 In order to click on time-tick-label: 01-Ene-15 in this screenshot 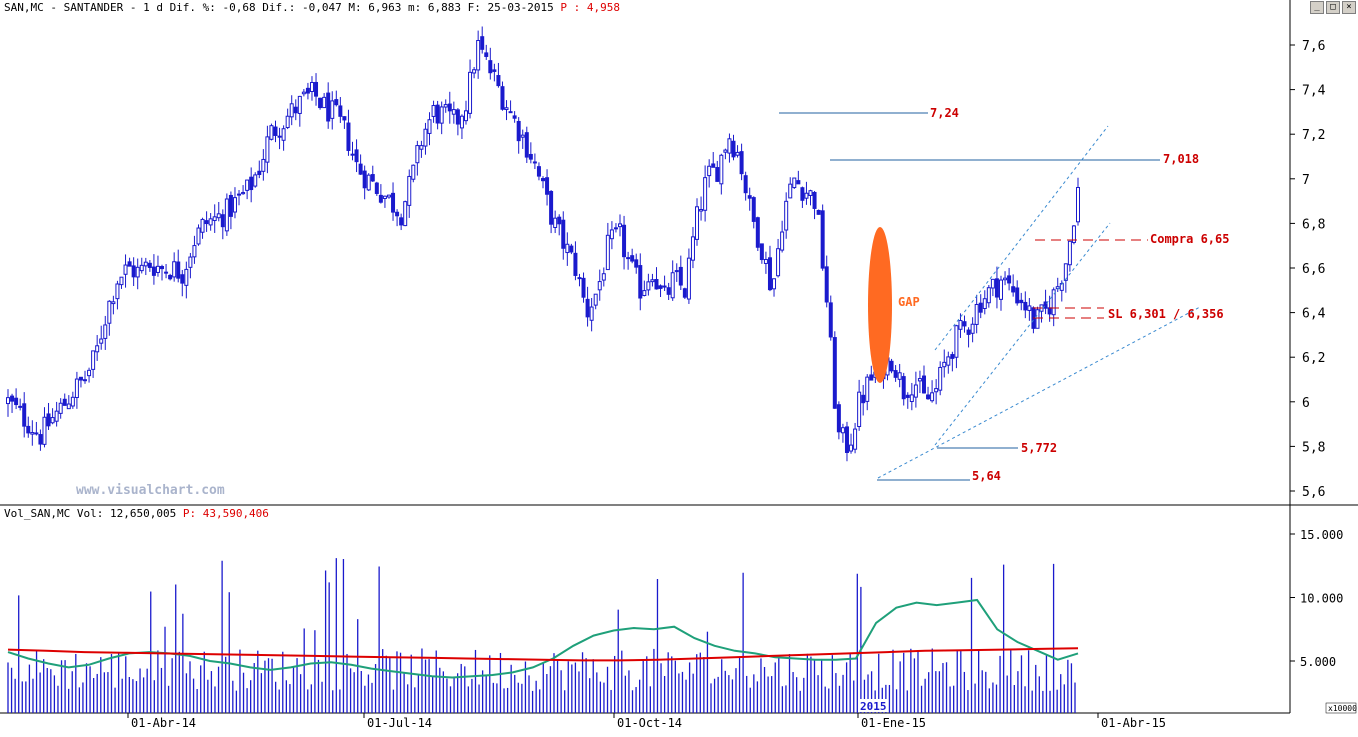, I will do `click(893, 723)`.